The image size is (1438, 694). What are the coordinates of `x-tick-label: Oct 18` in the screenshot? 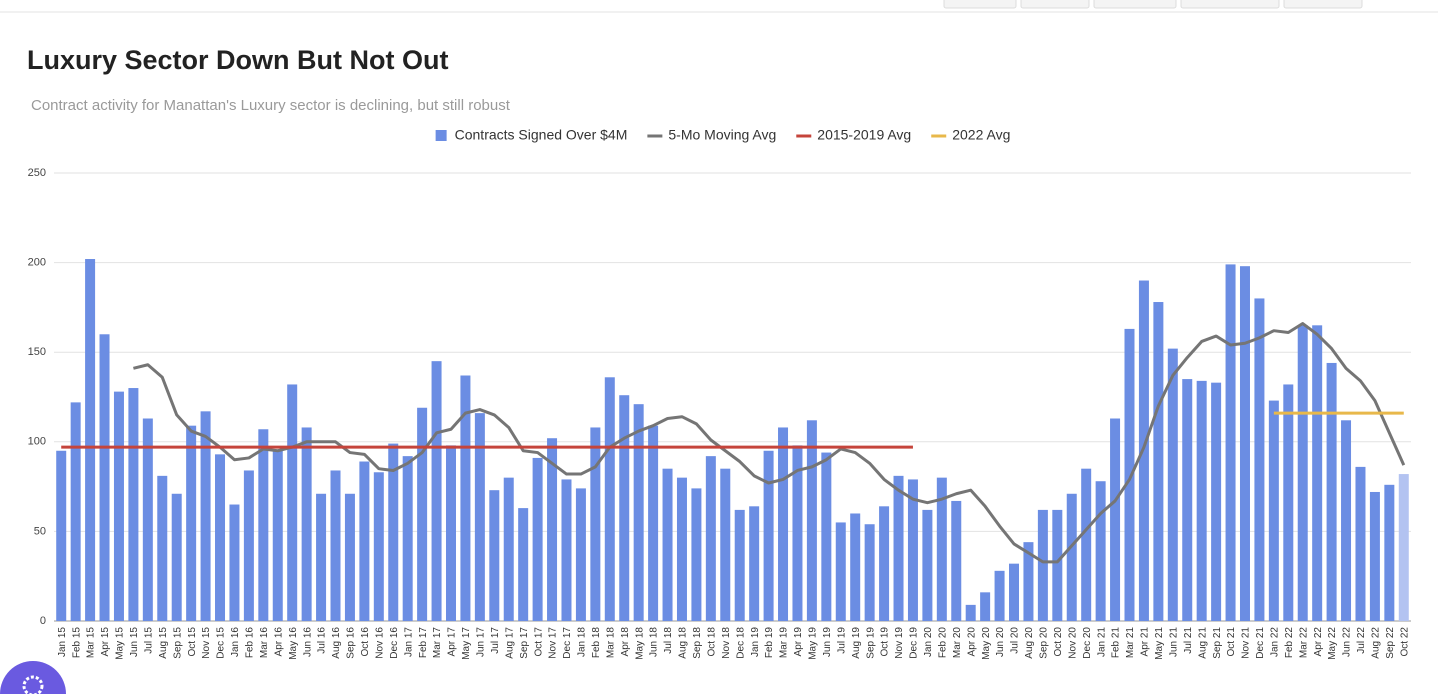 It's located at (711, 642).